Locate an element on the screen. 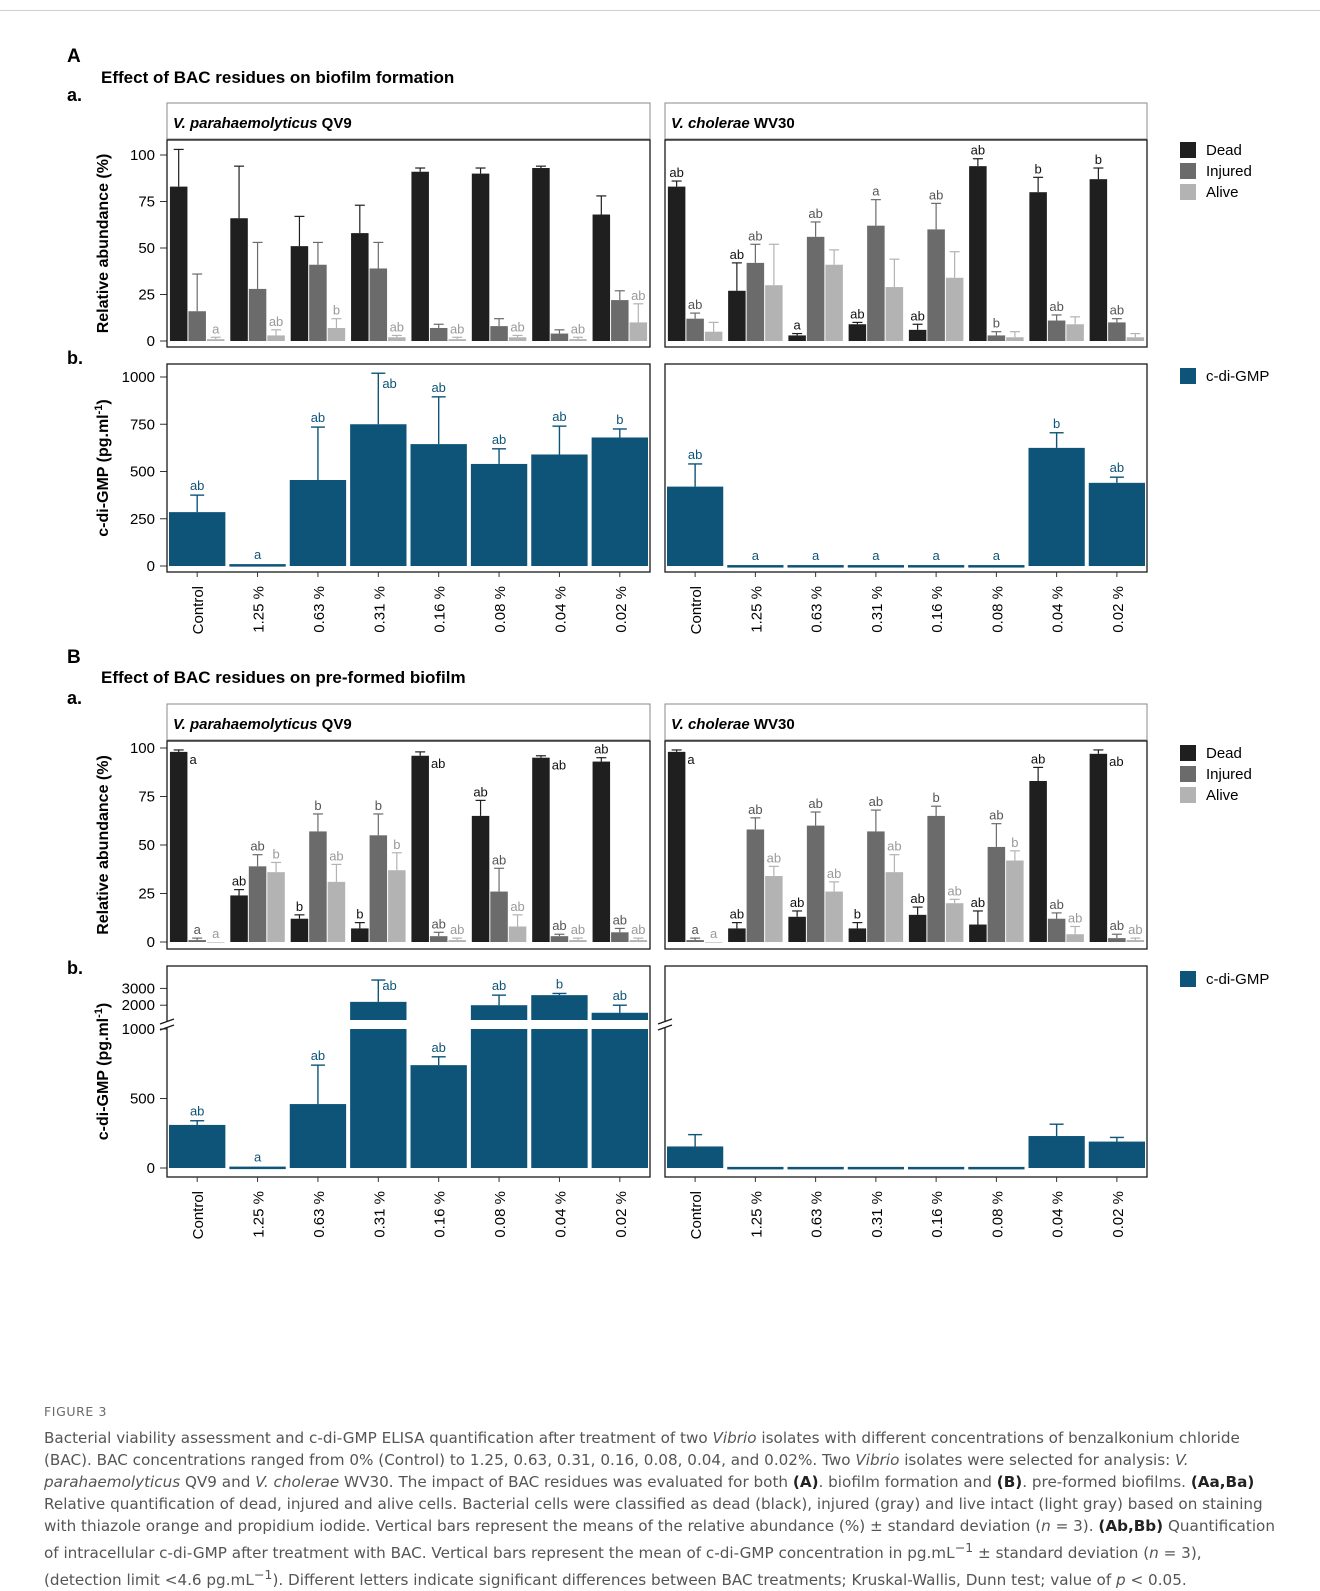 Image resolution: width=1320 pixels, height=1591 pixels. legend-label-dead: Dead is located at coordinates (1224, 150).